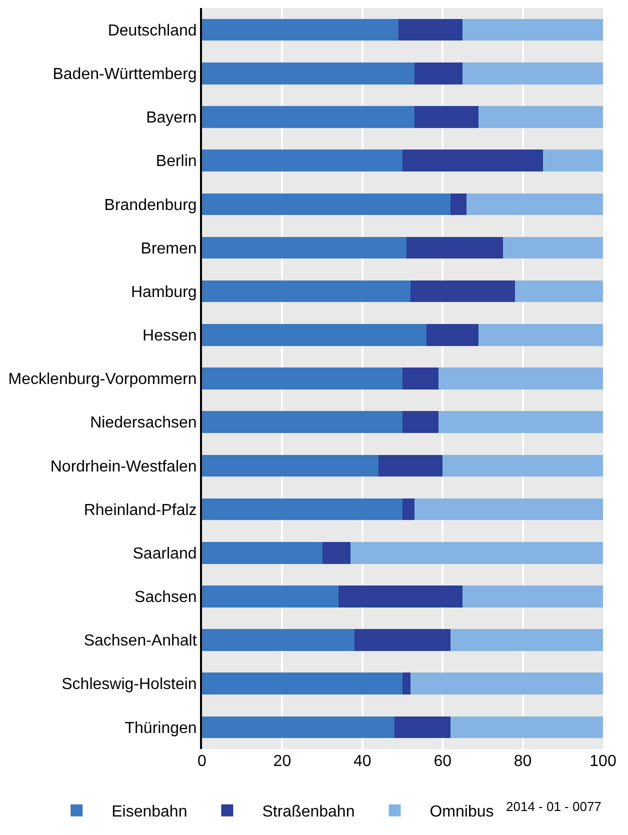  What do you see at coordinates (171, 118) in the screenshot?
I see `y-tick-label: Bayern` at bounding box center [171, 118].